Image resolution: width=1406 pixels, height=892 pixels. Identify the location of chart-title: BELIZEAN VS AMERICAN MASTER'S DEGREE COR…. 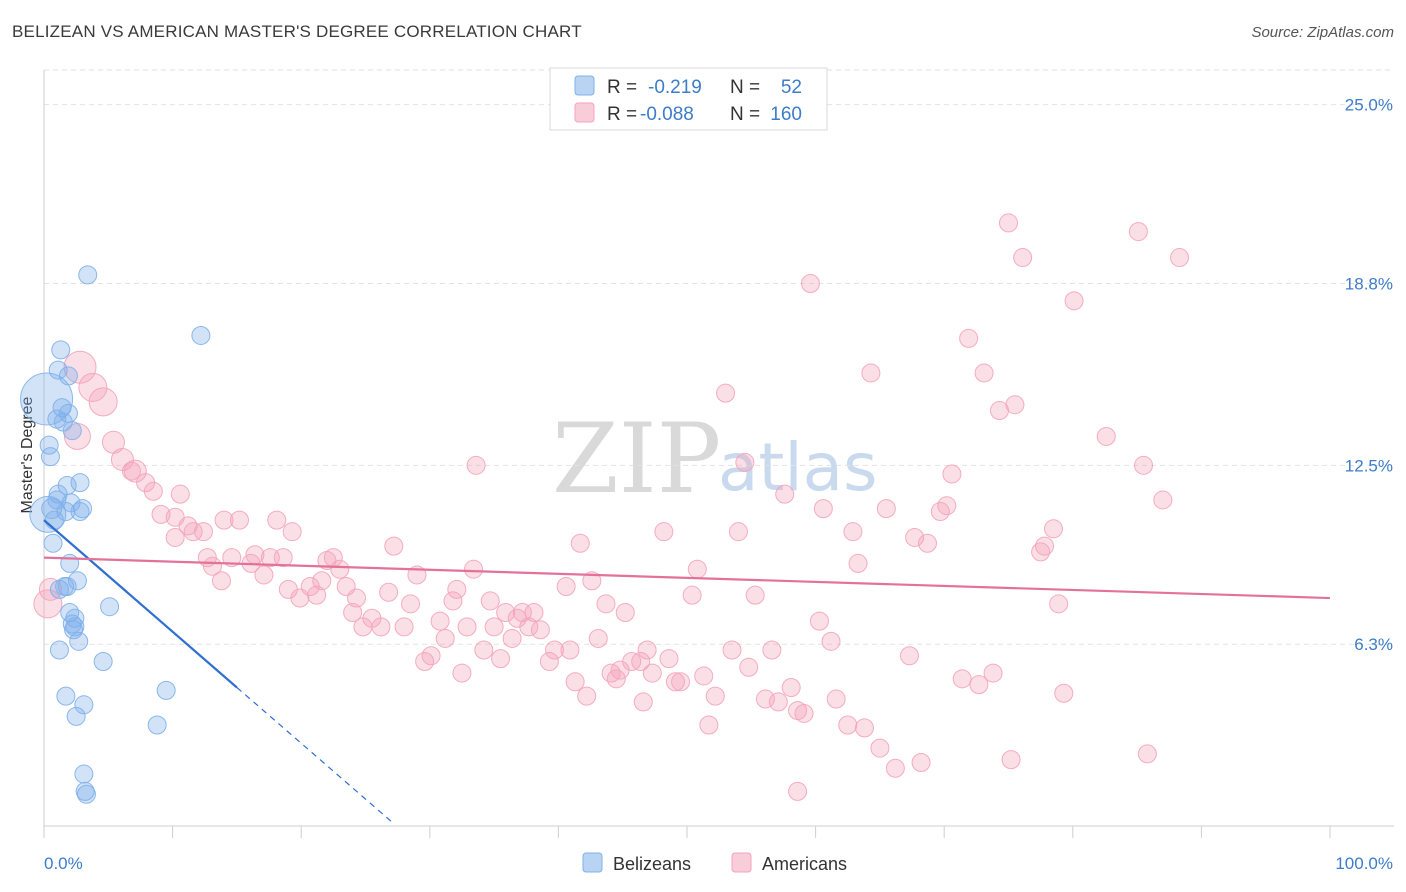
(297, 31).